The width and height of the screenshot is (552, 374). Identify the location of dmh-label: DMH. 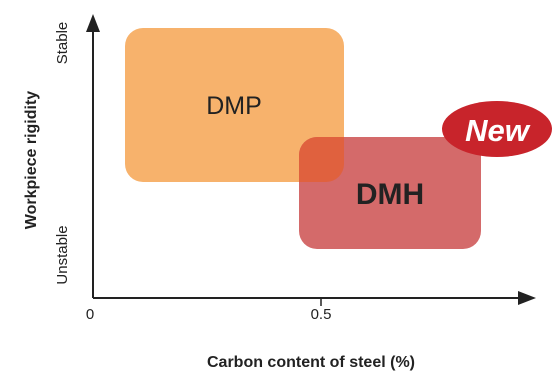
(390, 194).